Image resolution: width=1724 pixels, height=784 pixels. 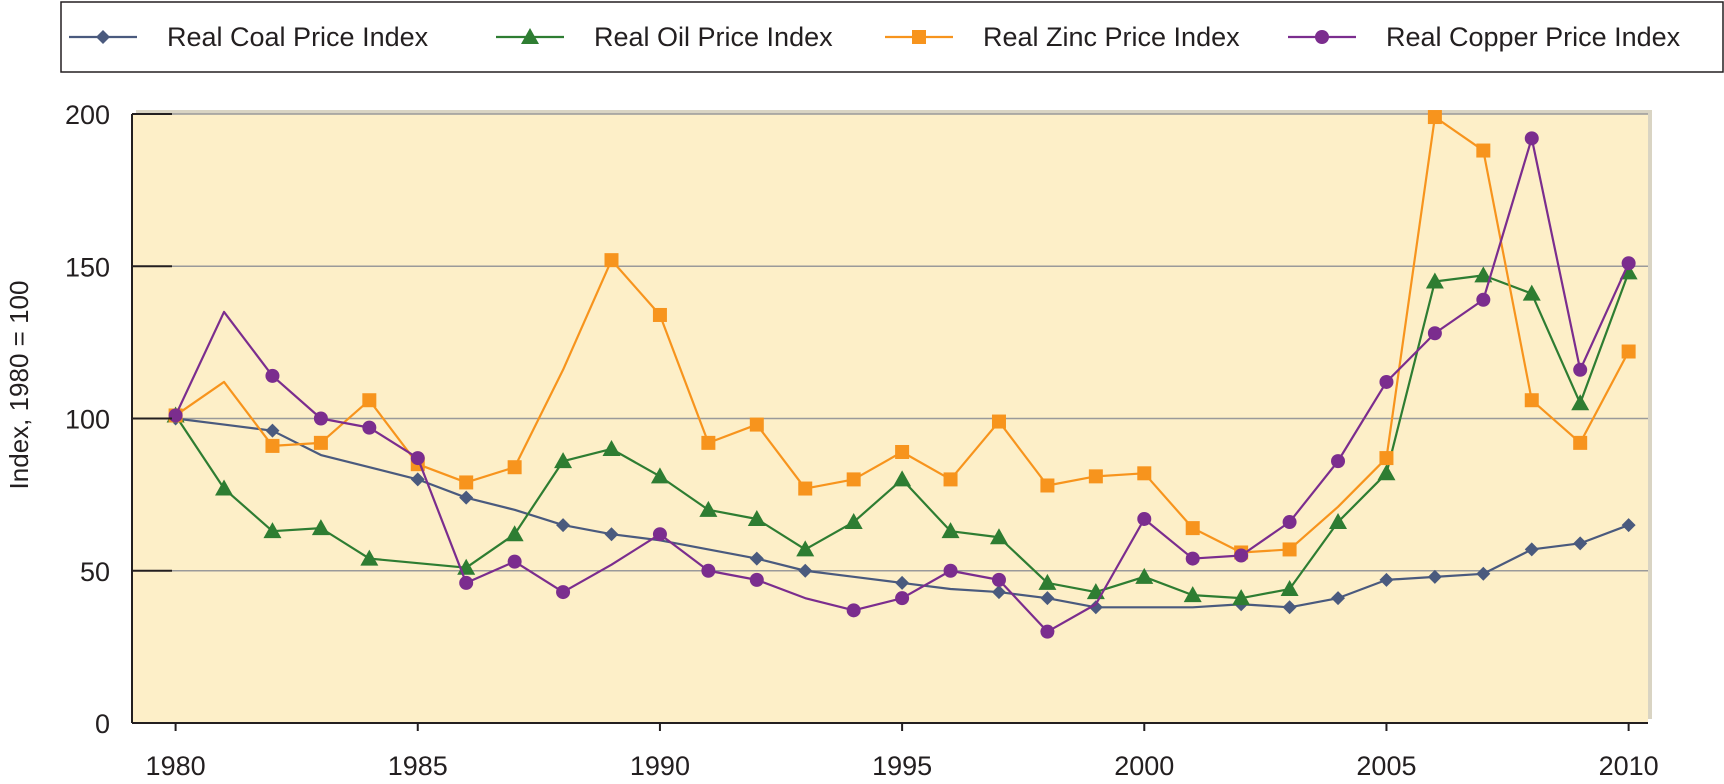 What do you see at coordinates (1533, 37) in the screenshot?
I see `legend-label: Real Copper Price Index` at bounding box center [1533, 37].